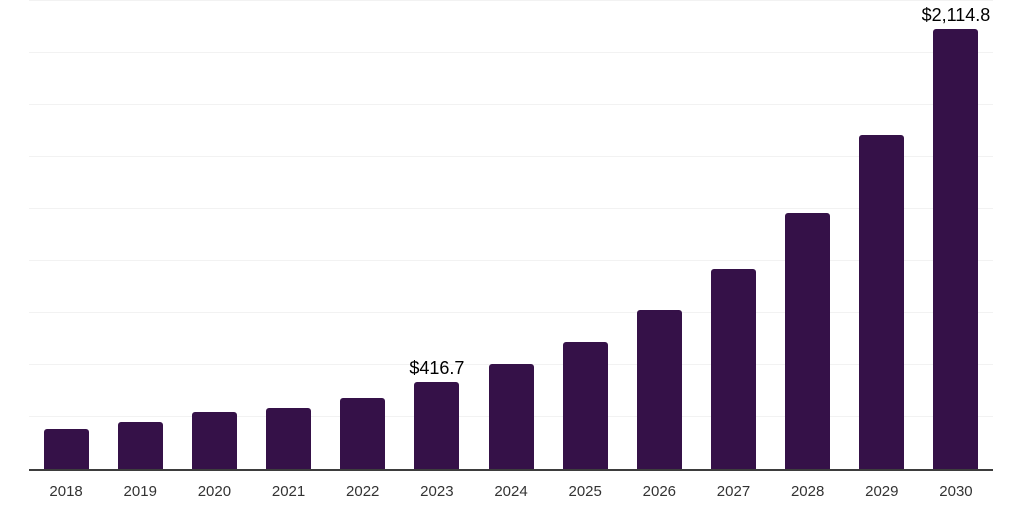 The image size is (1024, 512). What do you see at coordinates (214, 491) in the screenshot?
I see `x-axis-label: 2020` at bounding box center [214, 491].